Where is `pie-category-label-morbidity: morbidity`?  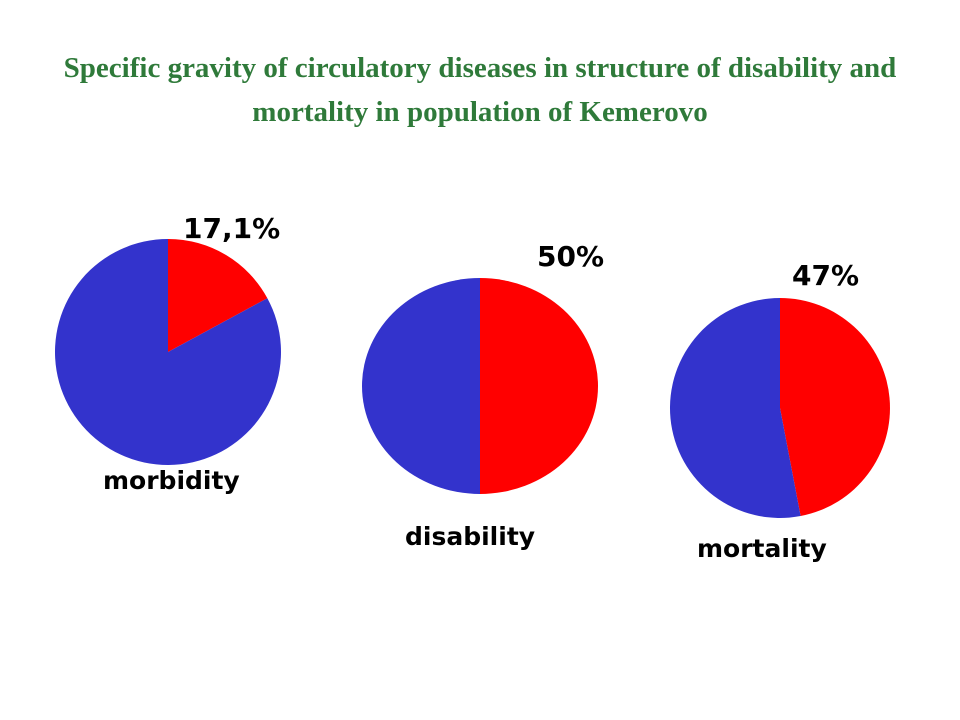
pie-category-label-morbidity: morbidity is located at coordinates (171, 480).